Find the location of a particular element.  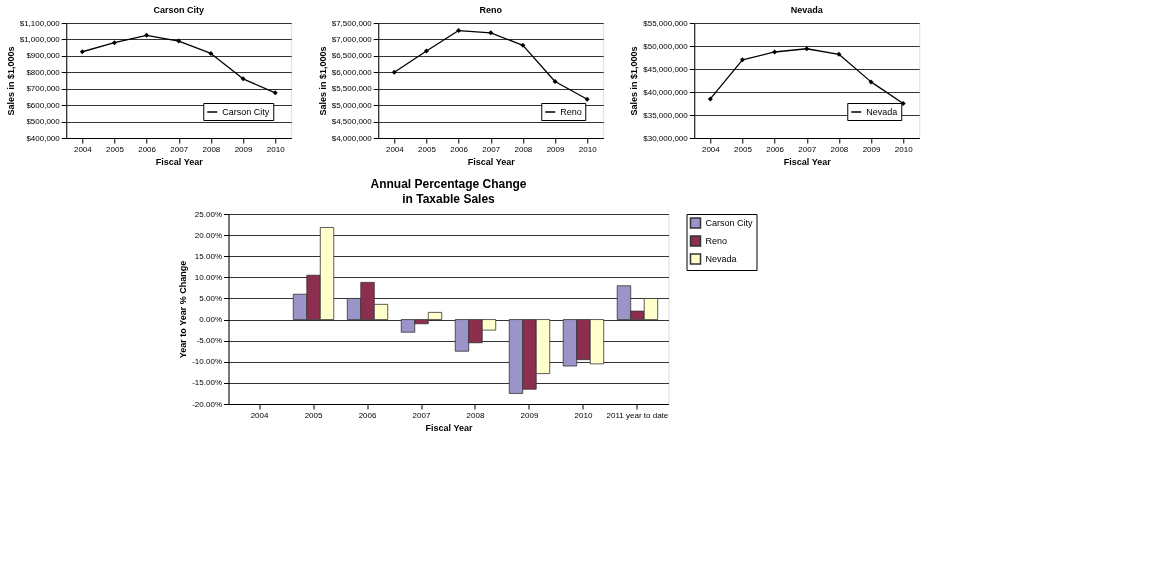

y-tick-label: 20.00% is located at coordinates (208, 235).